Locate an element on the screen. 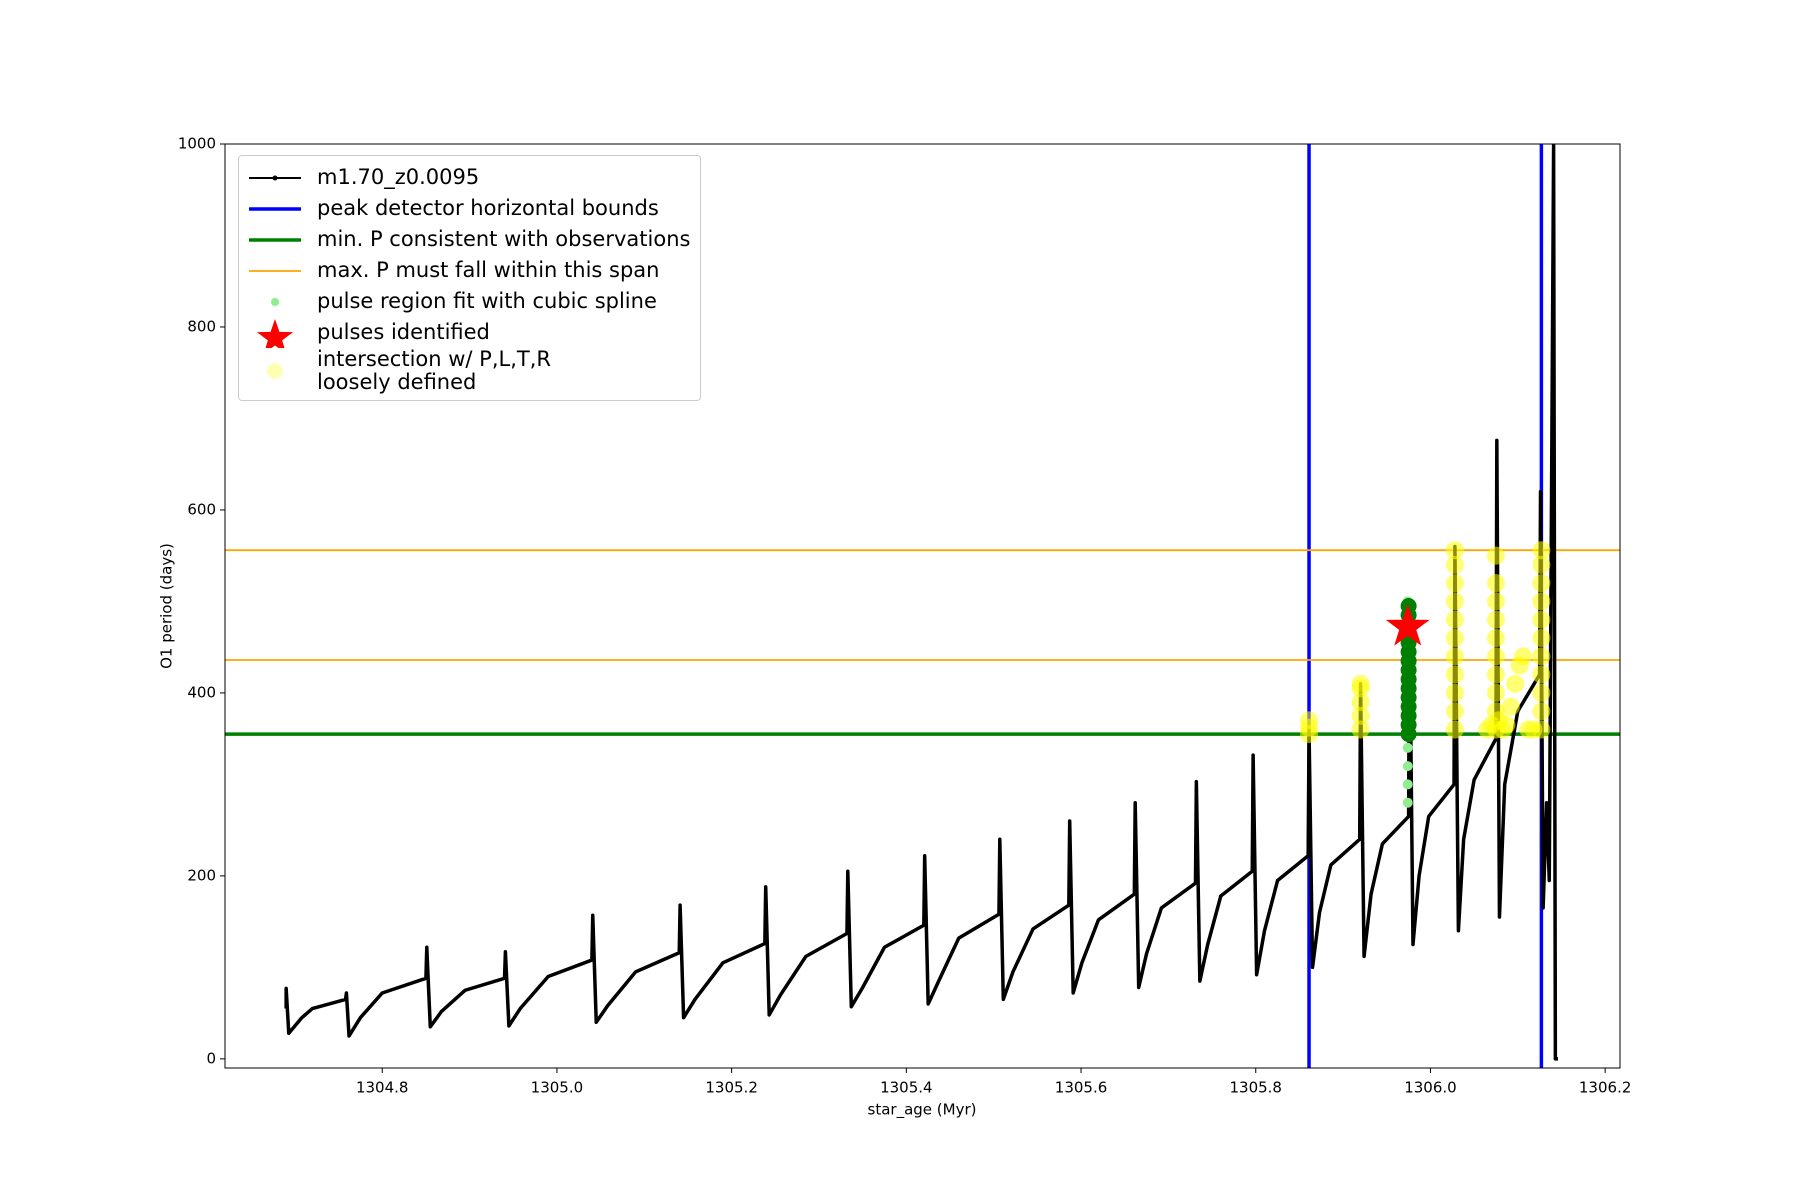 The width and height of the screenshot is (1800, 1204). legend-label: m1.70_z0.0095 is located at coordinates (398, 177).